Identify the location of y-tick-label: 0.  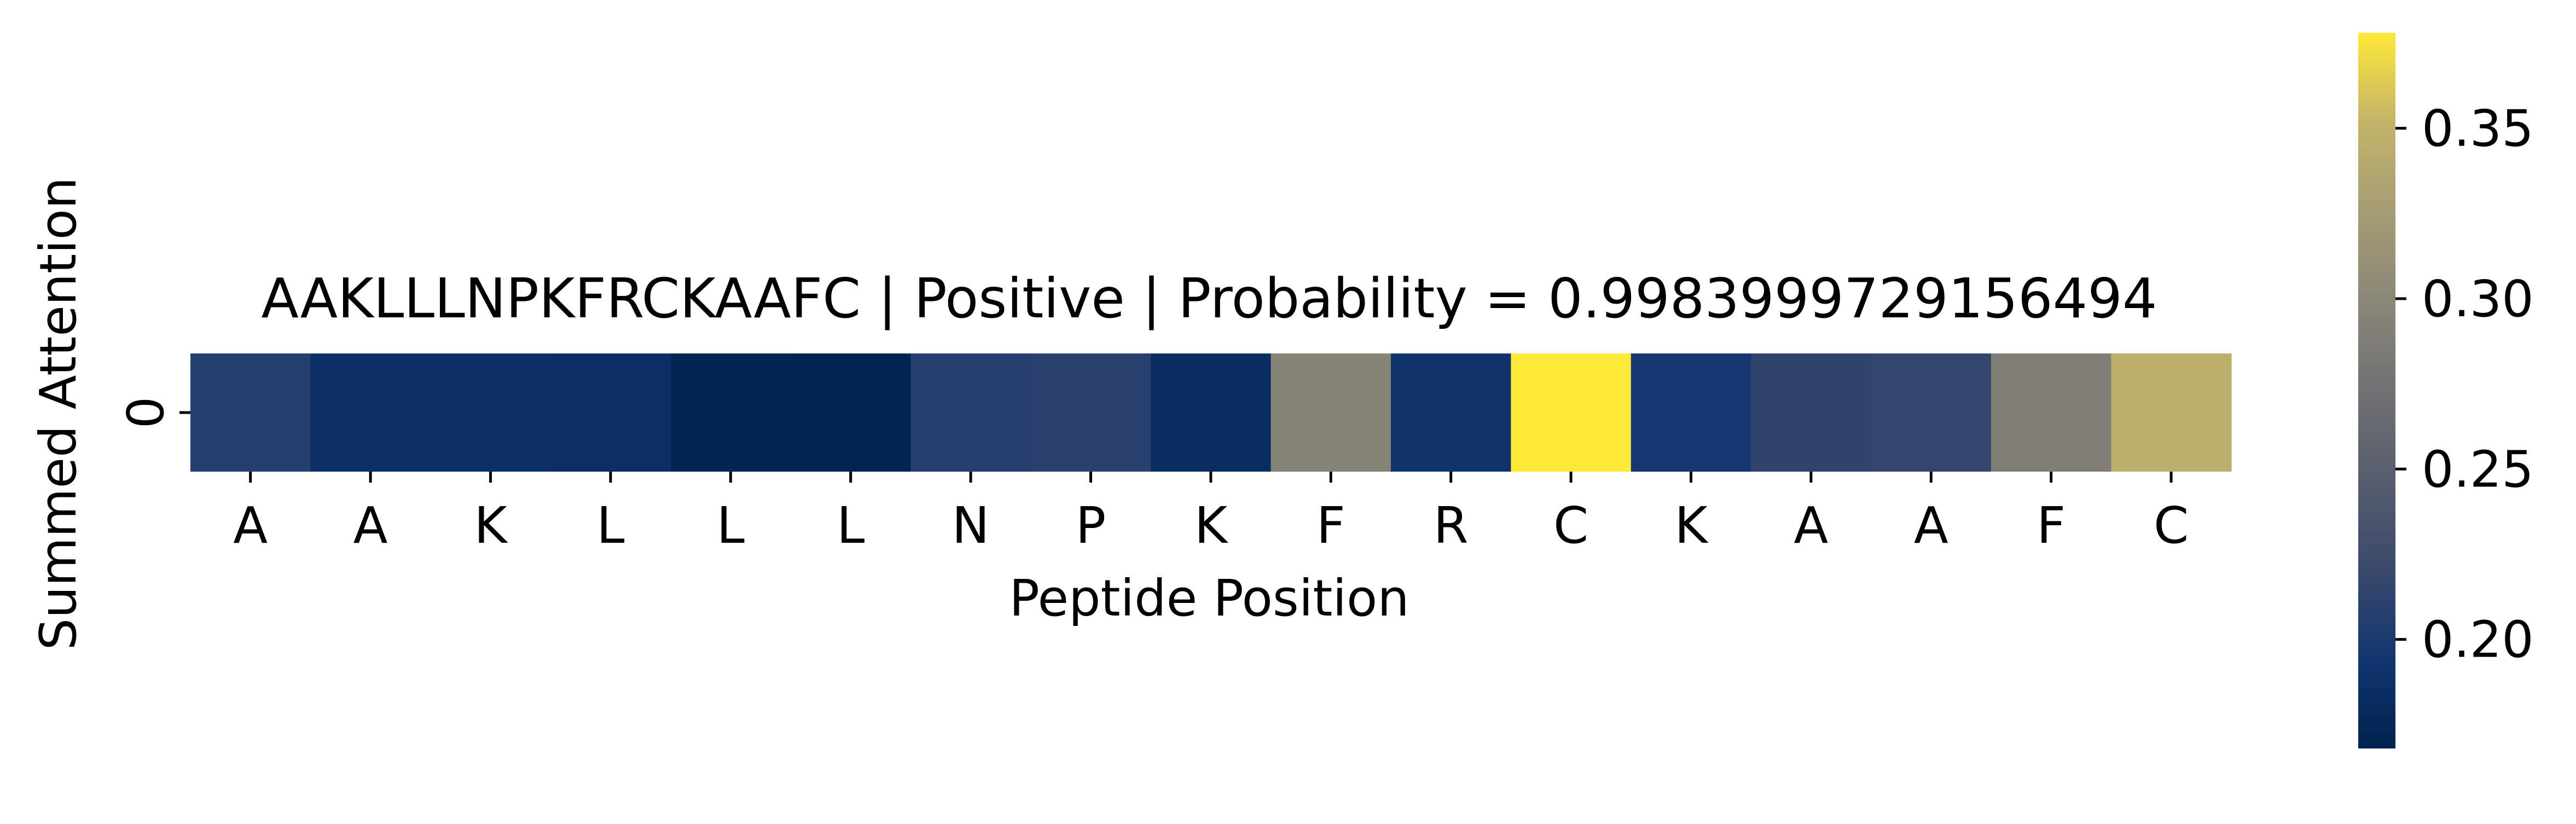
(146, 413).